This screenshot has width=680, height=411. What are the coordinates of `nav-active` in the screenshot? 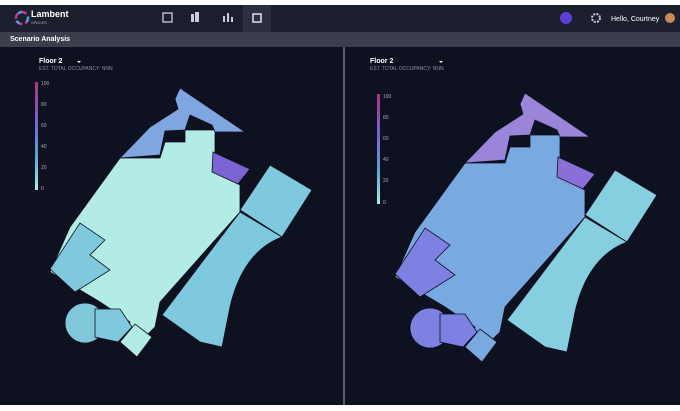 It's located at (257, 18).